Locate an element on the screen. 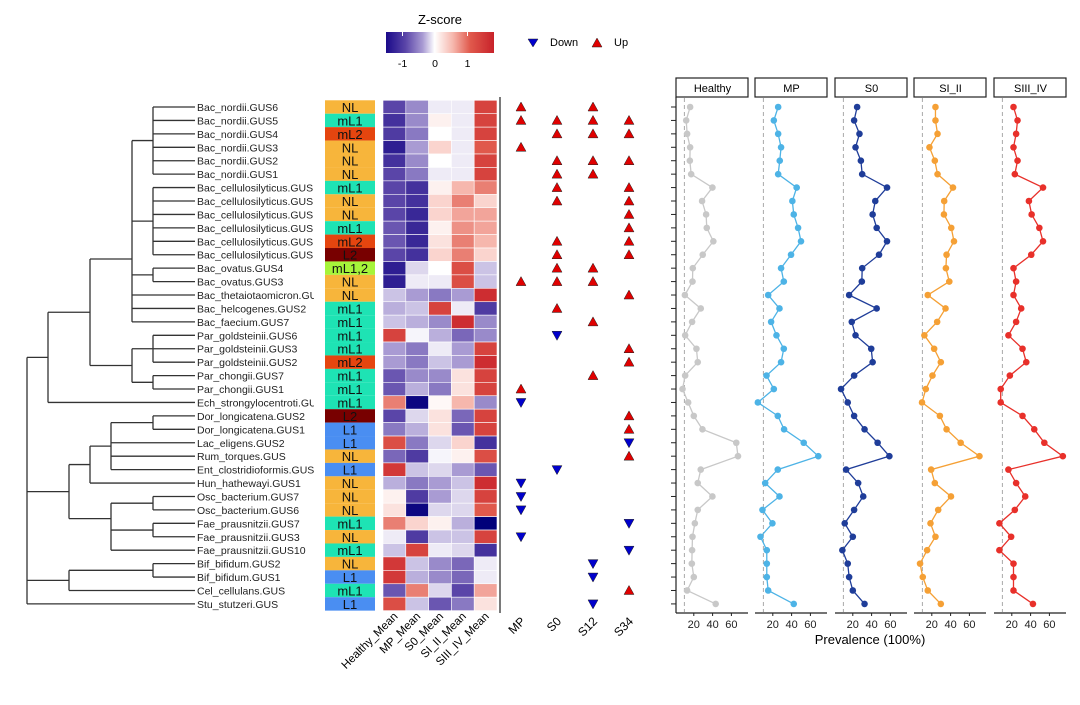 The width and height of the screenshot is (1080, 705). cluster-label: L2 is located at coordinates (350, 255).